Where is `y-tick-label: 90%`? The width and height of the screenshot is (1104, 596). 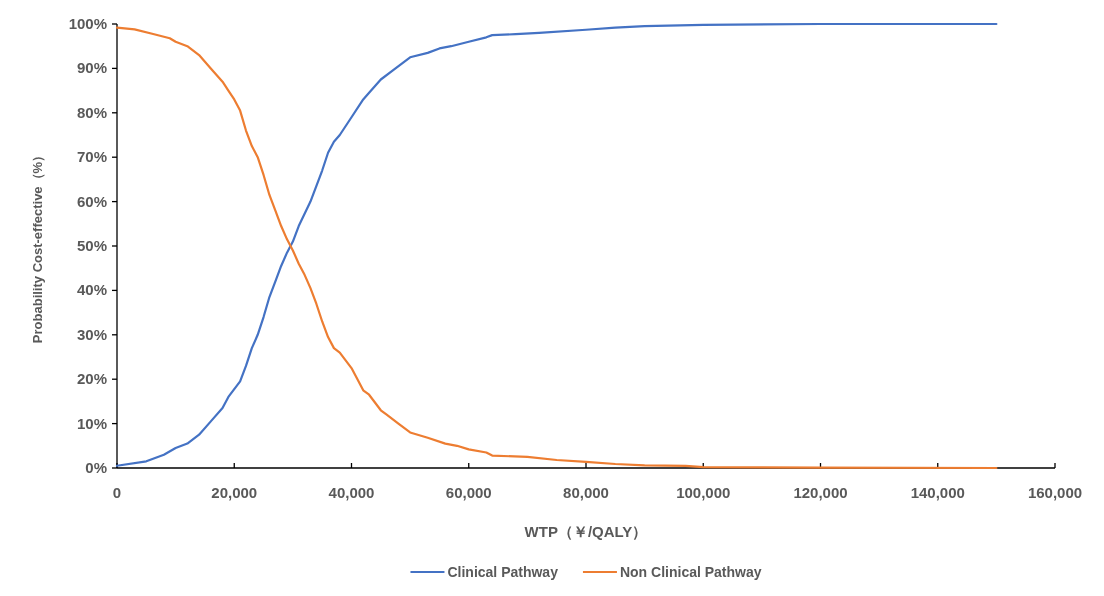
y-tick-label: 90% is located at coordinates (91, 68).